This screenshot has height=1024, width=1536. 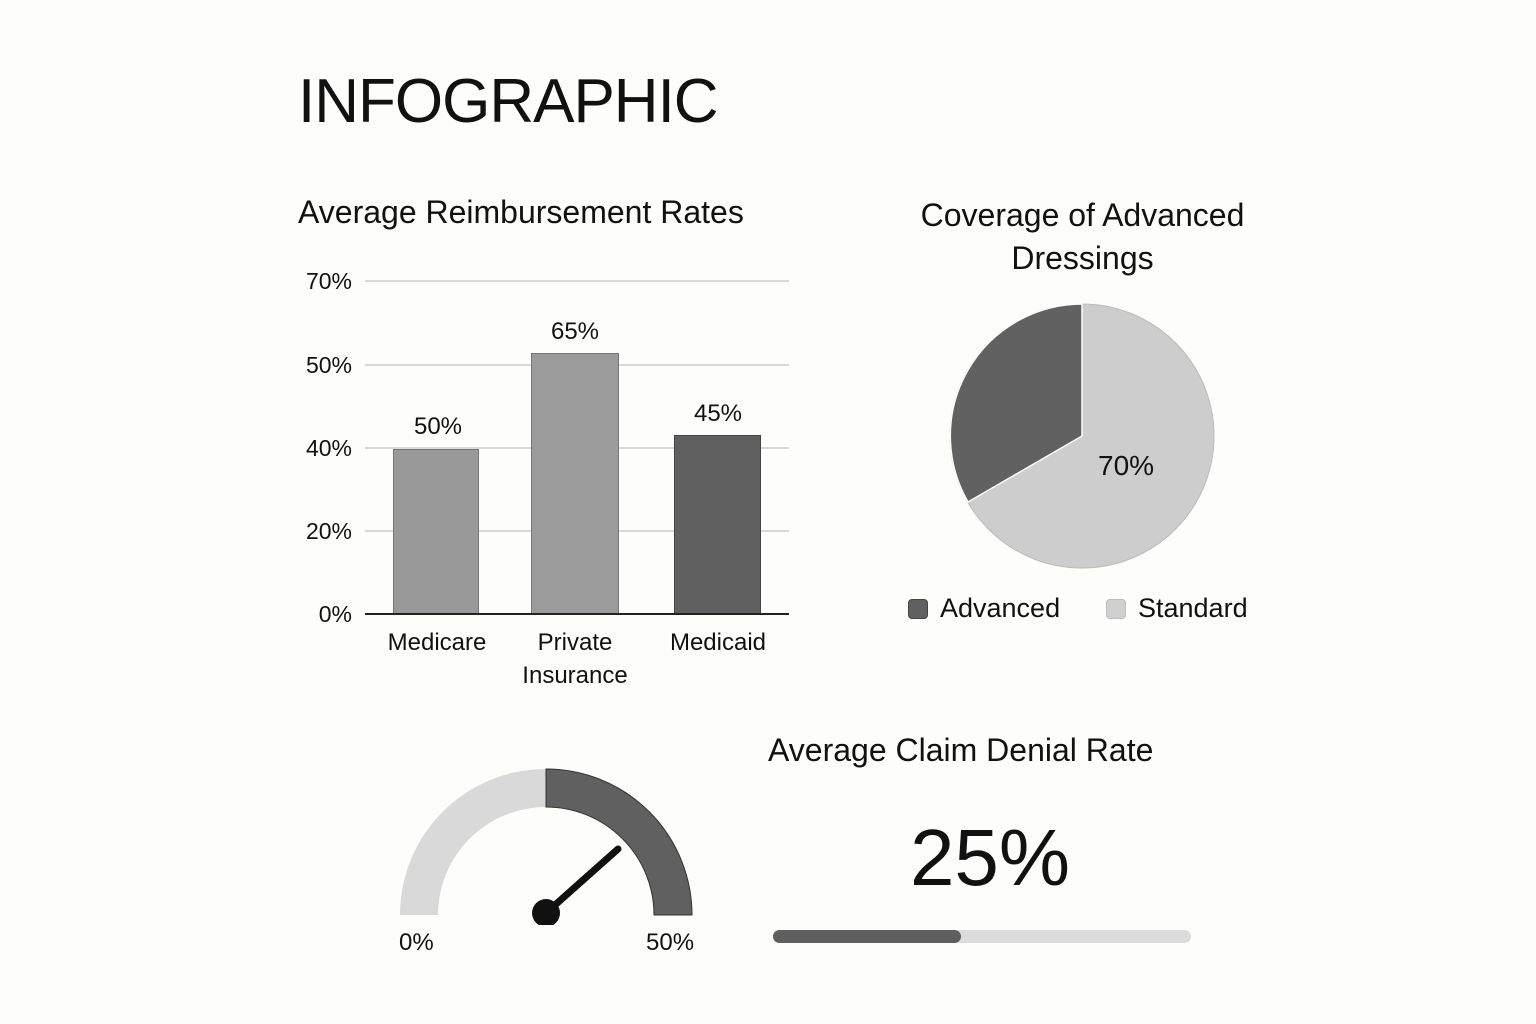 What do you see at coordinates (1126, 465) in the screenshot?
I see `pie-center-label: 70%` at bounding box center [1126, 465].